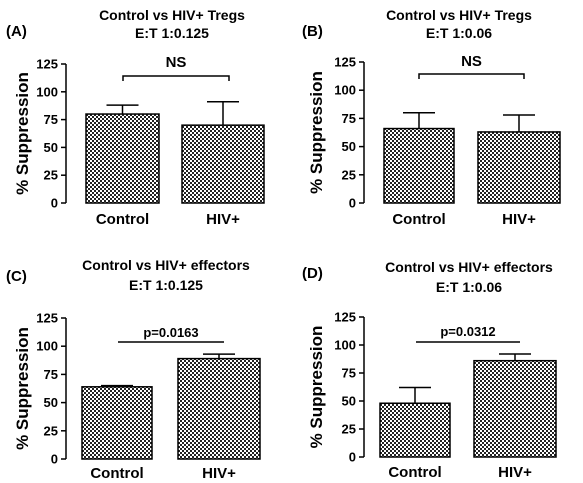  Describe the element at coordinates (312, 273) in the screenshot. I see `panel-label: (D)` at that location.